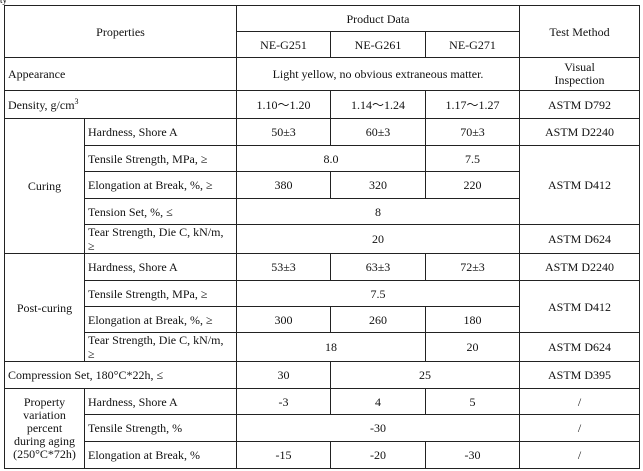 Image resolution: width=643 pixels, height=471 pixels. What do you see at coordinates (331, 347) in the screenshot?
I see `post-tear-12: 18` at bounding box center [331, 347].